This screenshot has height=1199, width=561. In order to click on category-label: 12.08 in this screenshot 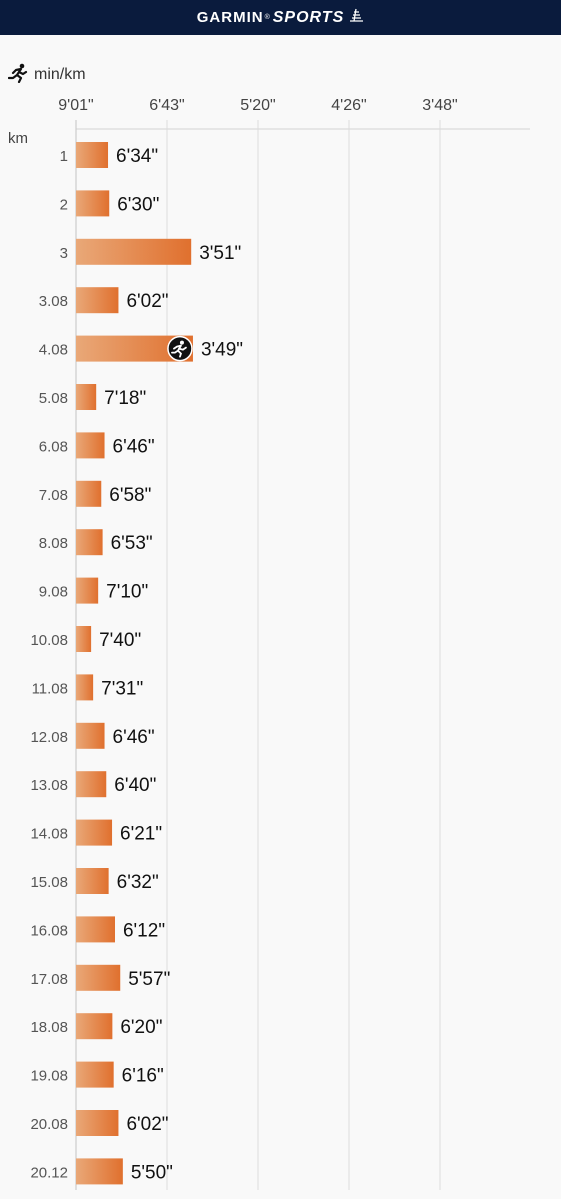, I will do `click(49, 737)`.